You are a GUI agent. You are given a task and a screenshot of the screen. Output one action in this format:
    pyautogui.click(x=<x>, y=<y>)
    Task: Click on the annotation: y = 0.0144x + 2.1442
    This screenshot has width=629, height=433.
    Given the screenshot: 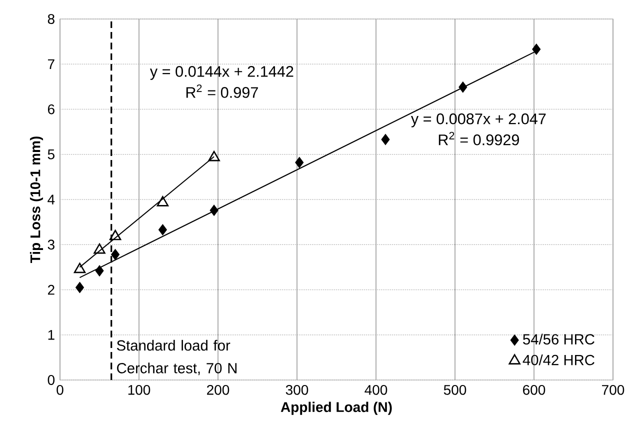 What is the action you would take?
    pyautogui.click(x=222, y=73)
    